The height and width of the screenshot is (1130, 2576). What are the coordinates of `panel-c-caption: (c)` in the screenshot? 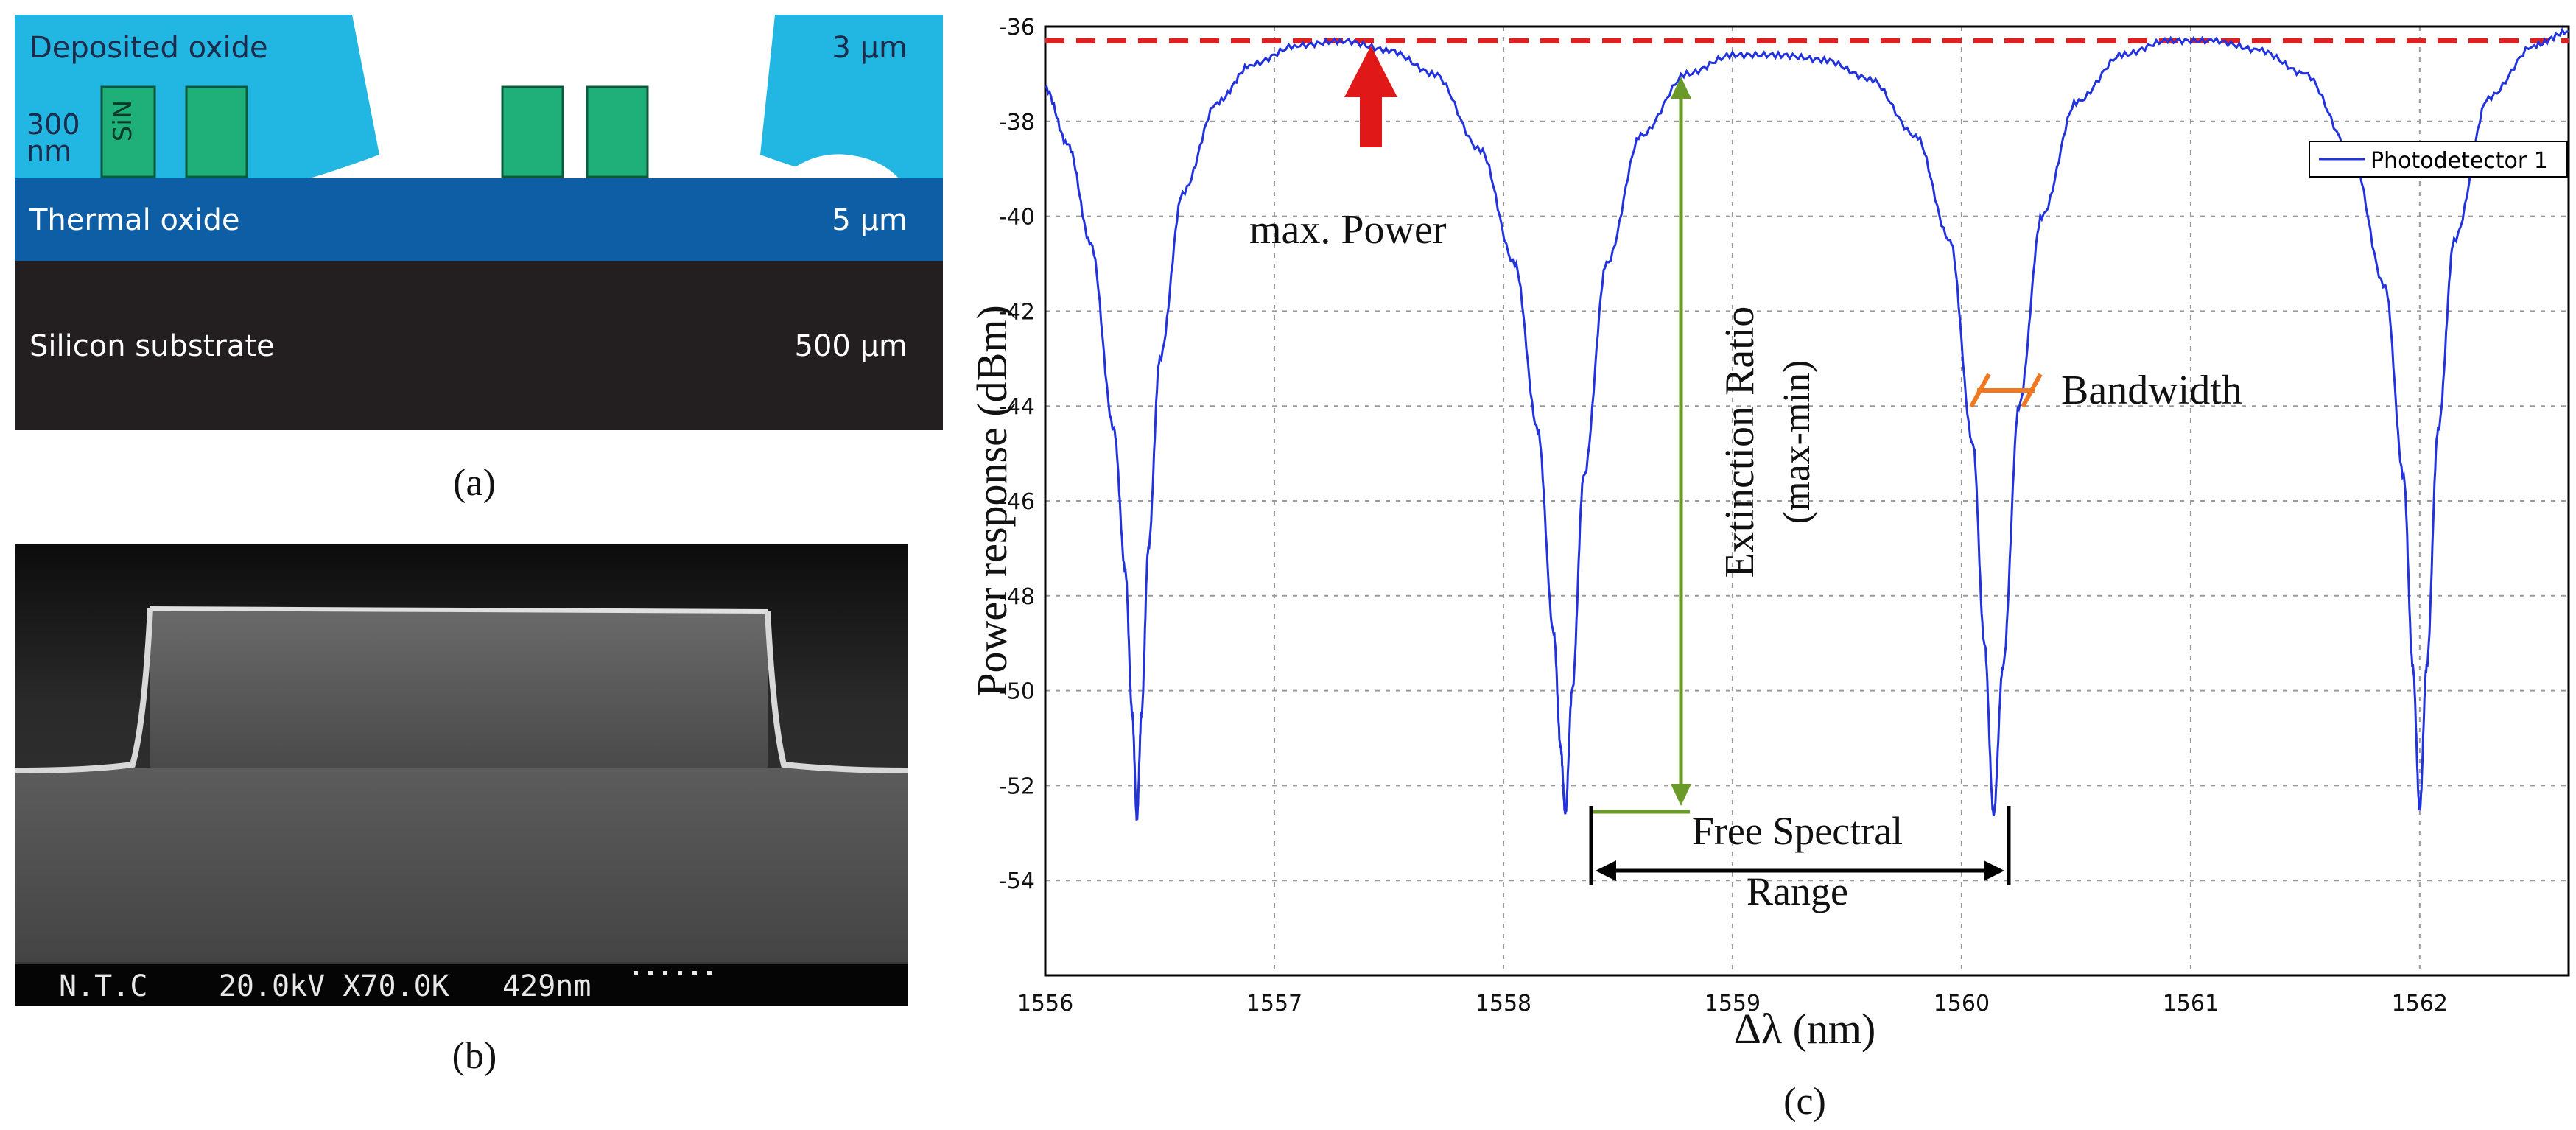 It's located at (1804, 1102).